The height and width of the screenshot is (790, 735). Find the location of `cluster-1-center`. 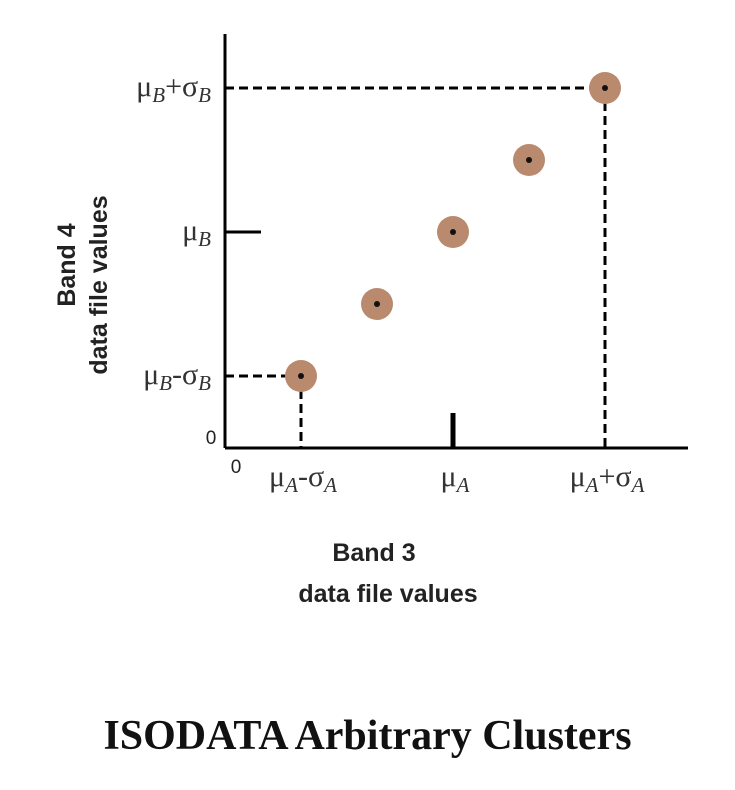

cluster-1-center is located at coordinates (301, 376).